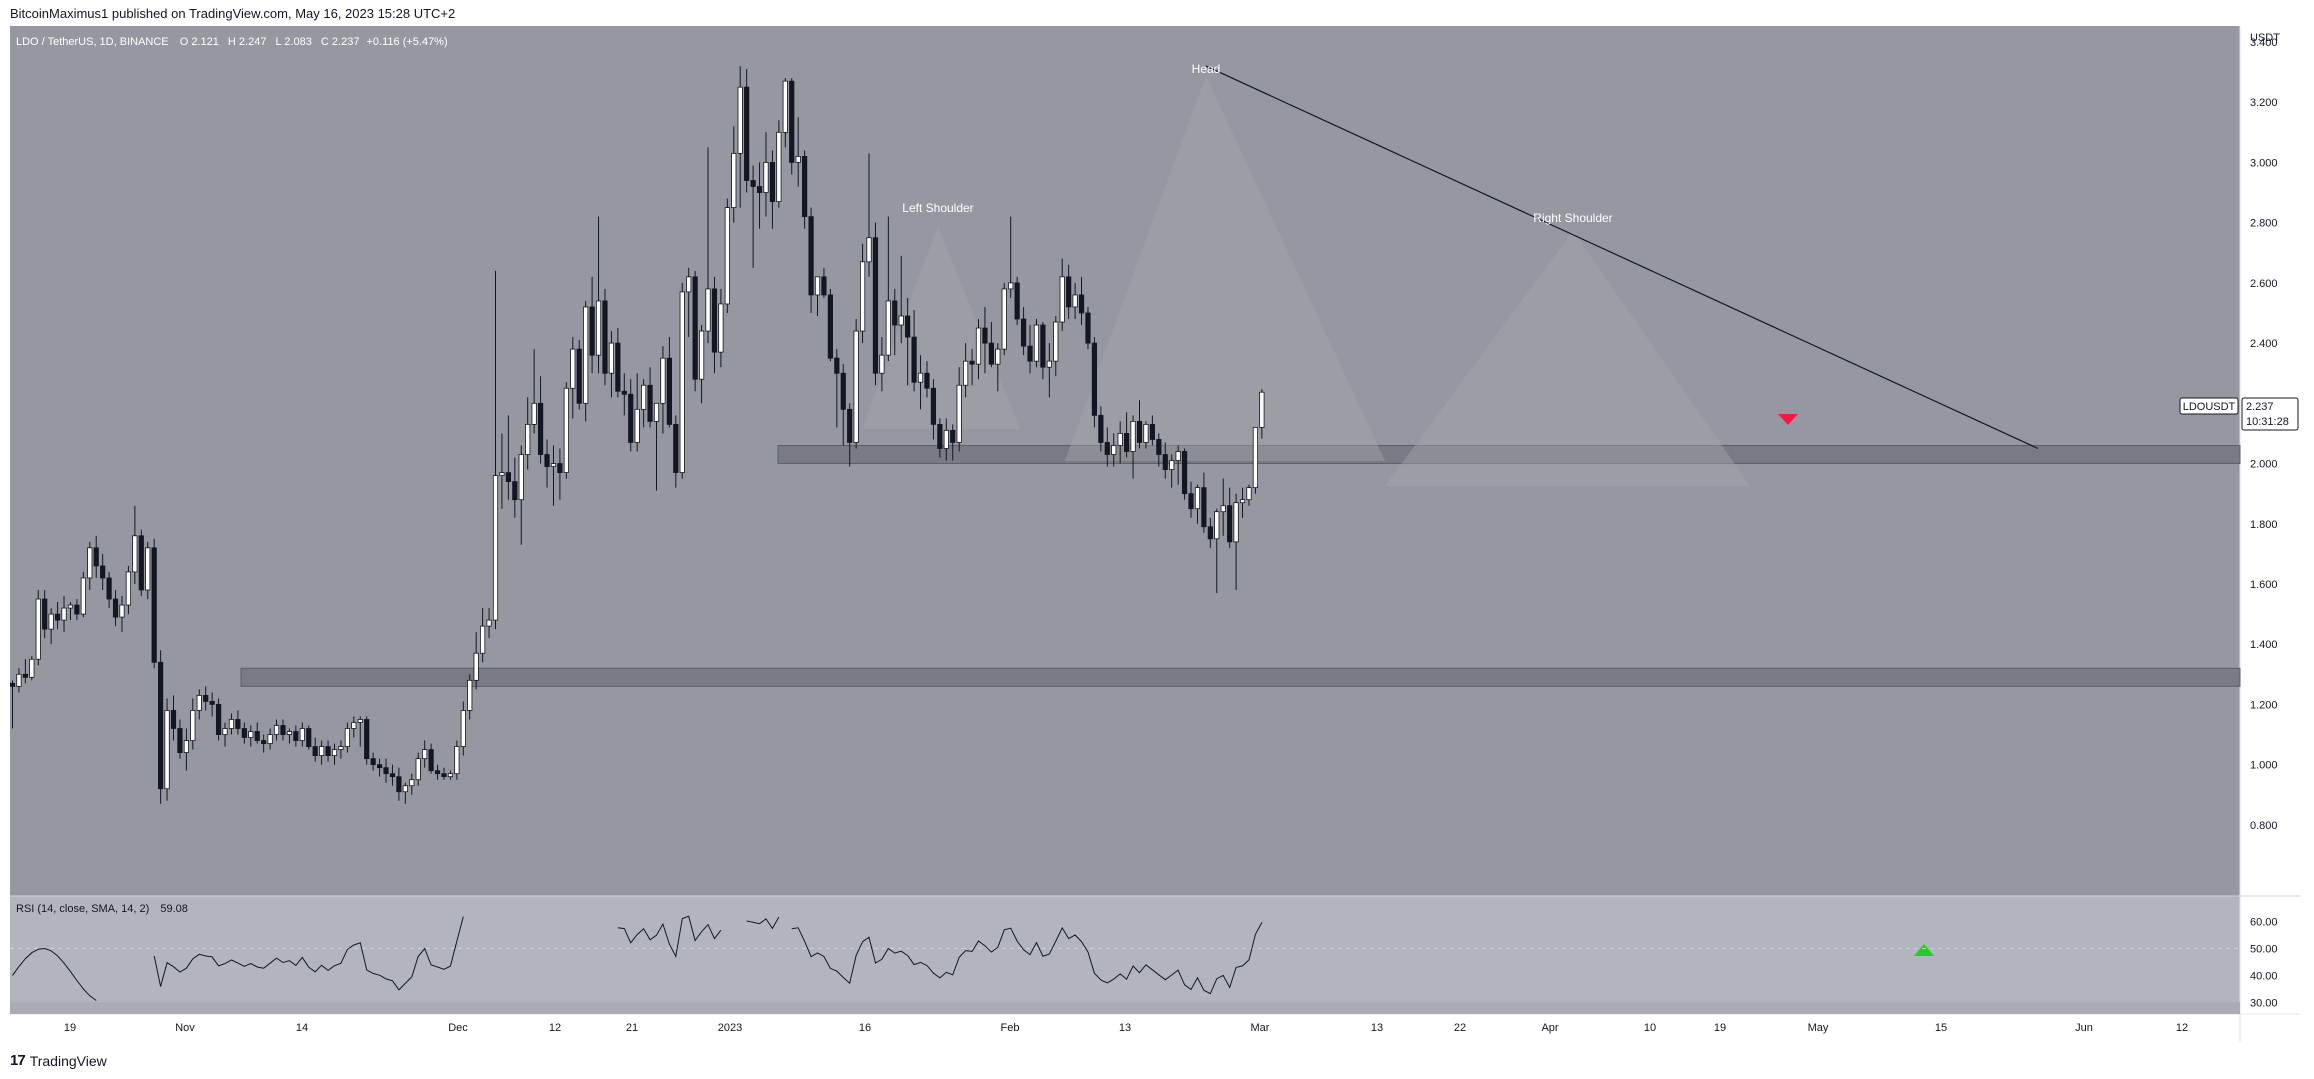 Image resolution: width=2314 pixels, height=1079 pixels. Describe the element at coordinates (1924, 950) in the screenshot. I see `bullish-marker-icon` at that location.